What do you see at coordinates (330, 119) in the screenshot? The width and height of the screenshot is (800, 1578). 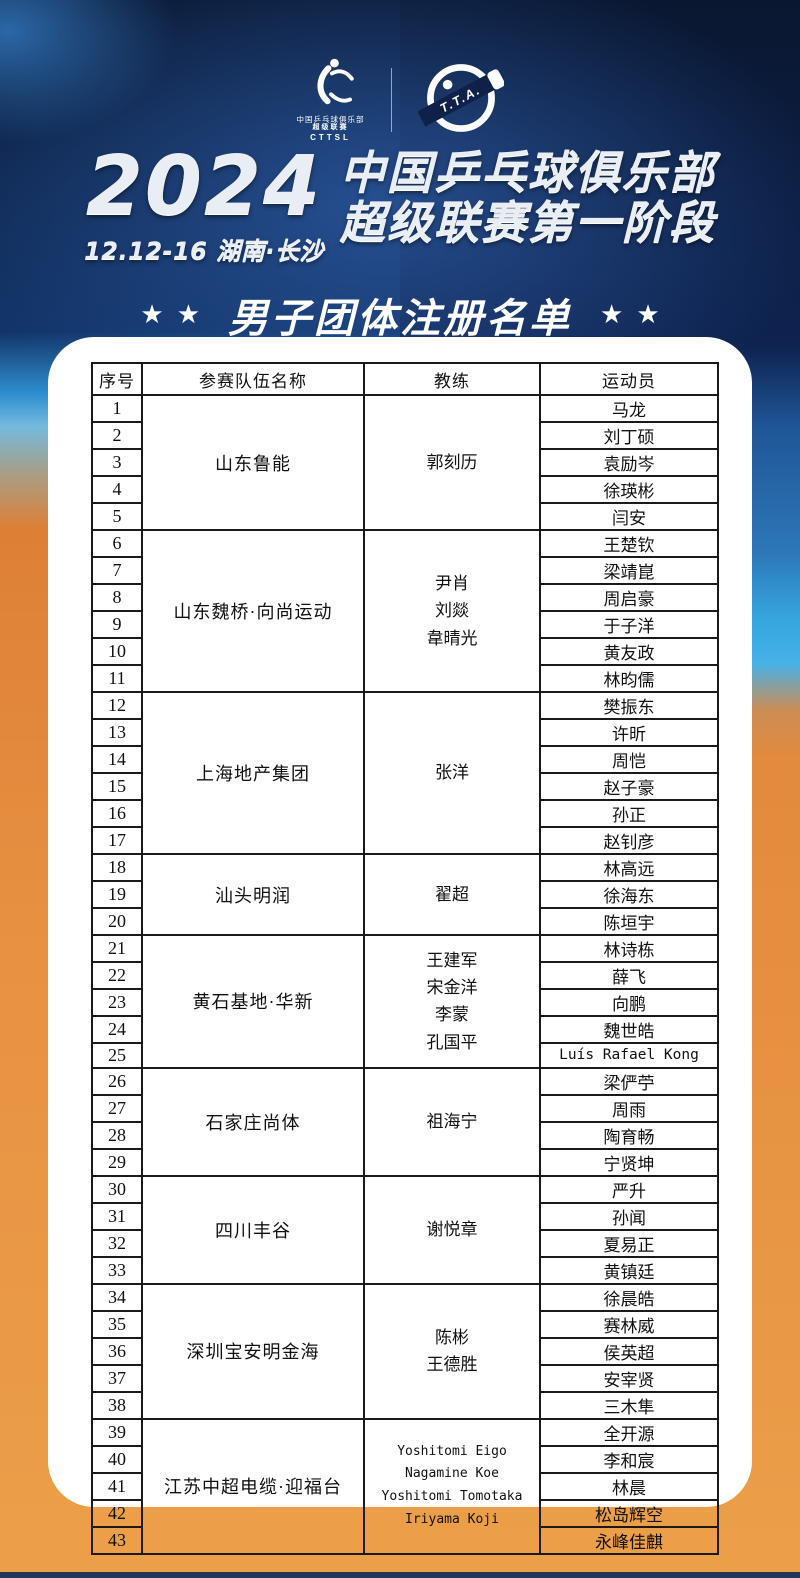 I see `cttsl-logo-line1: 中国乒乓球俱乐部` at bounding box center [330, 119].